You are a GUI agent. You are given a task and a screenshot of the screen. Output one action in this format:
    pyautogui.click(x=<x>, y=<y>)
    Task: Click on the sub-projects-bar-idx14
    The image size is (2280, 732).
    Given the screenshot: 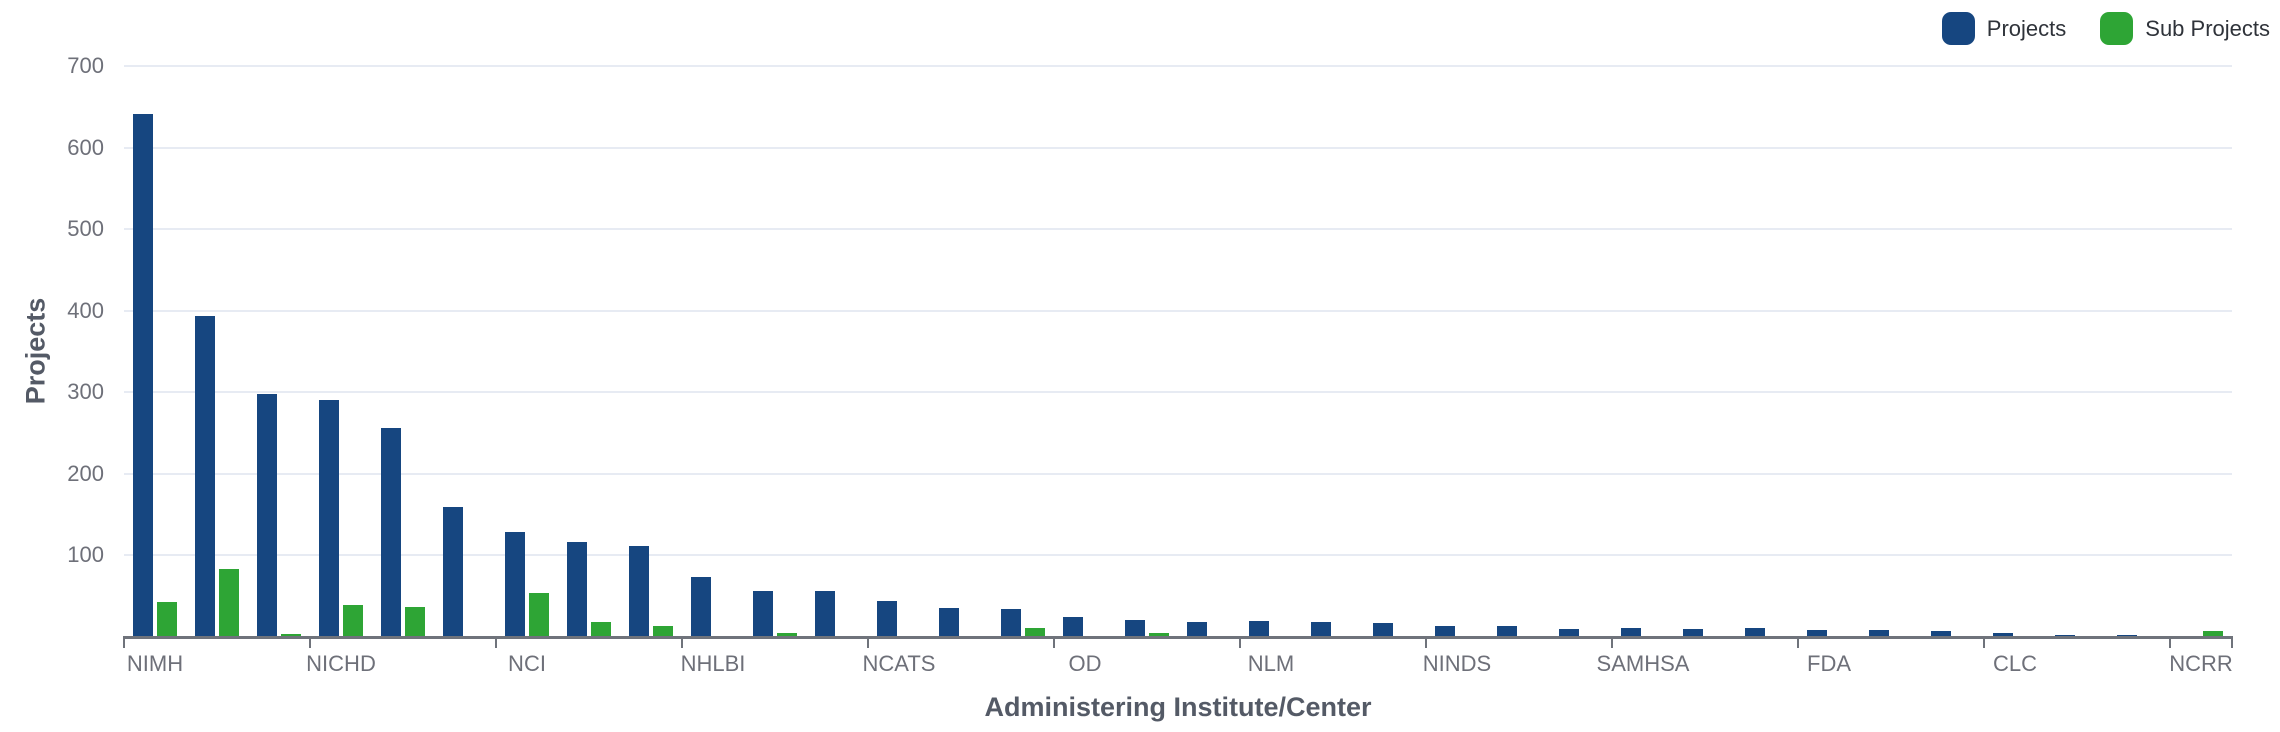 What is the action you would take?
    pyautogui.click(x=1035, y=632)
    